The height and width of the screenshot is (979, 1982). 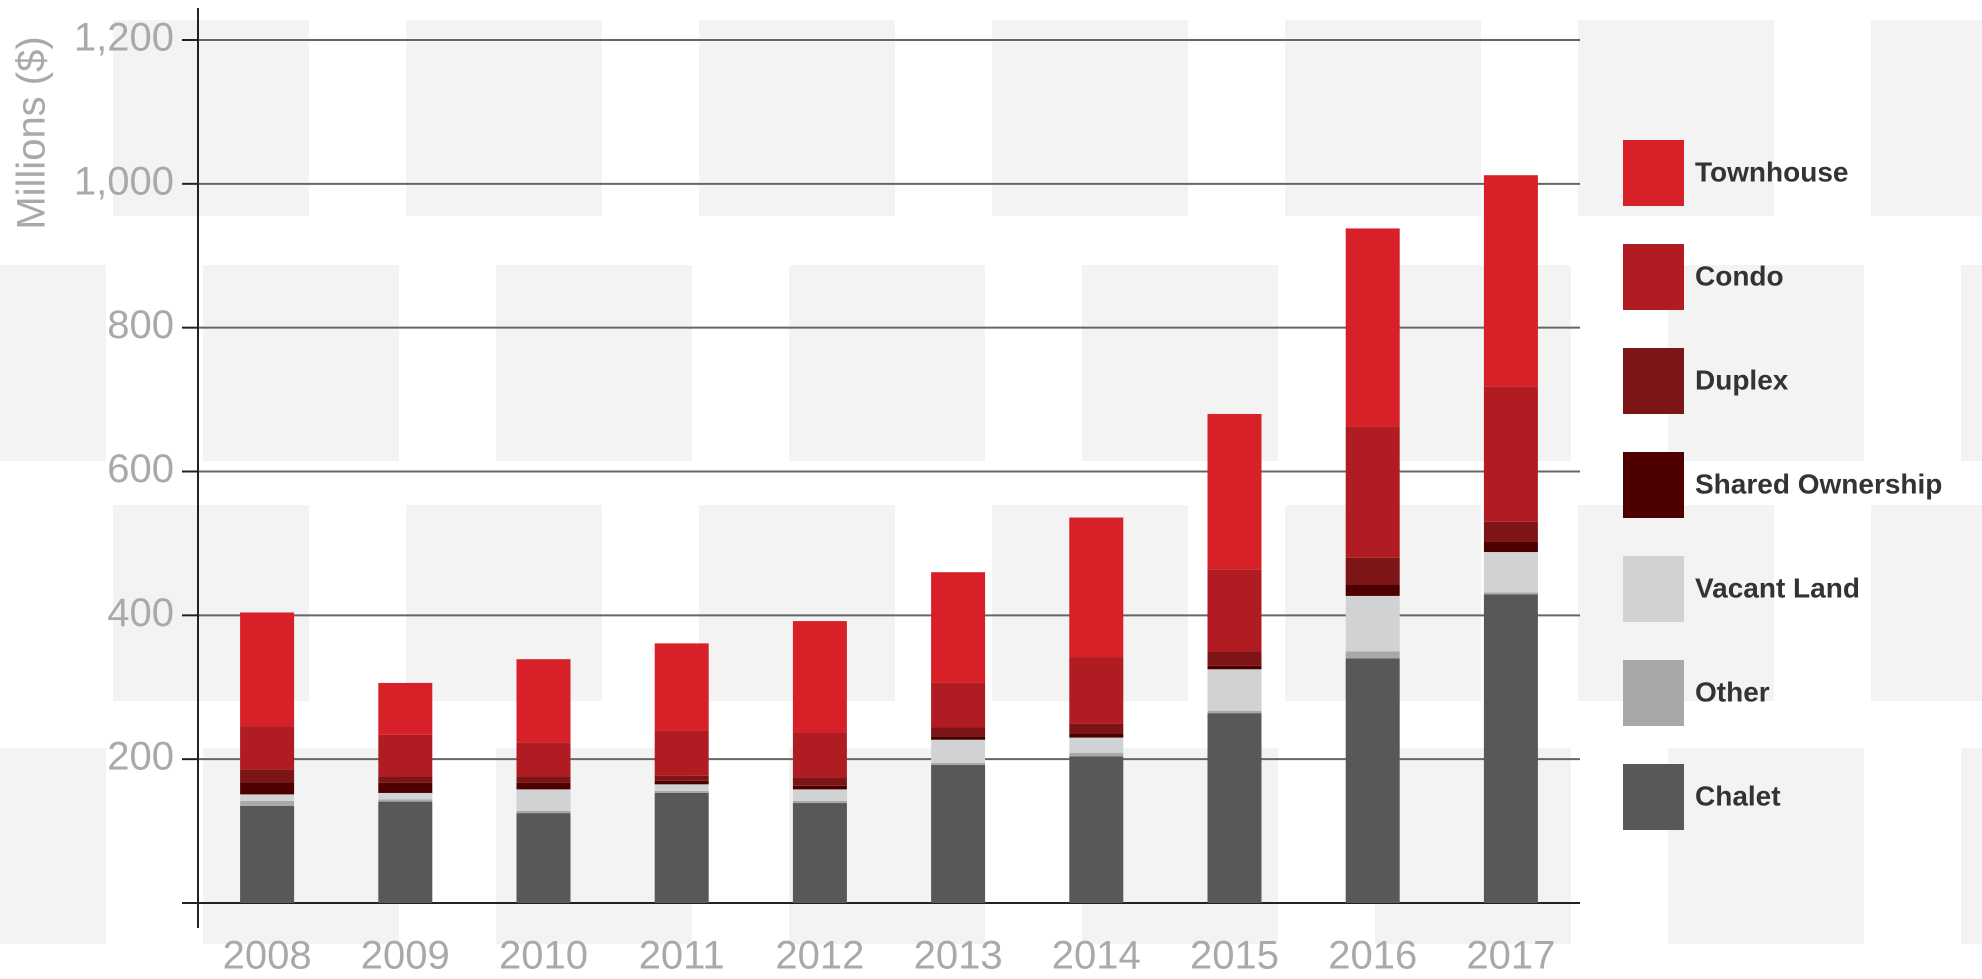 I want to click on x-tick-label: 2017, so click(x=1510, y=956).